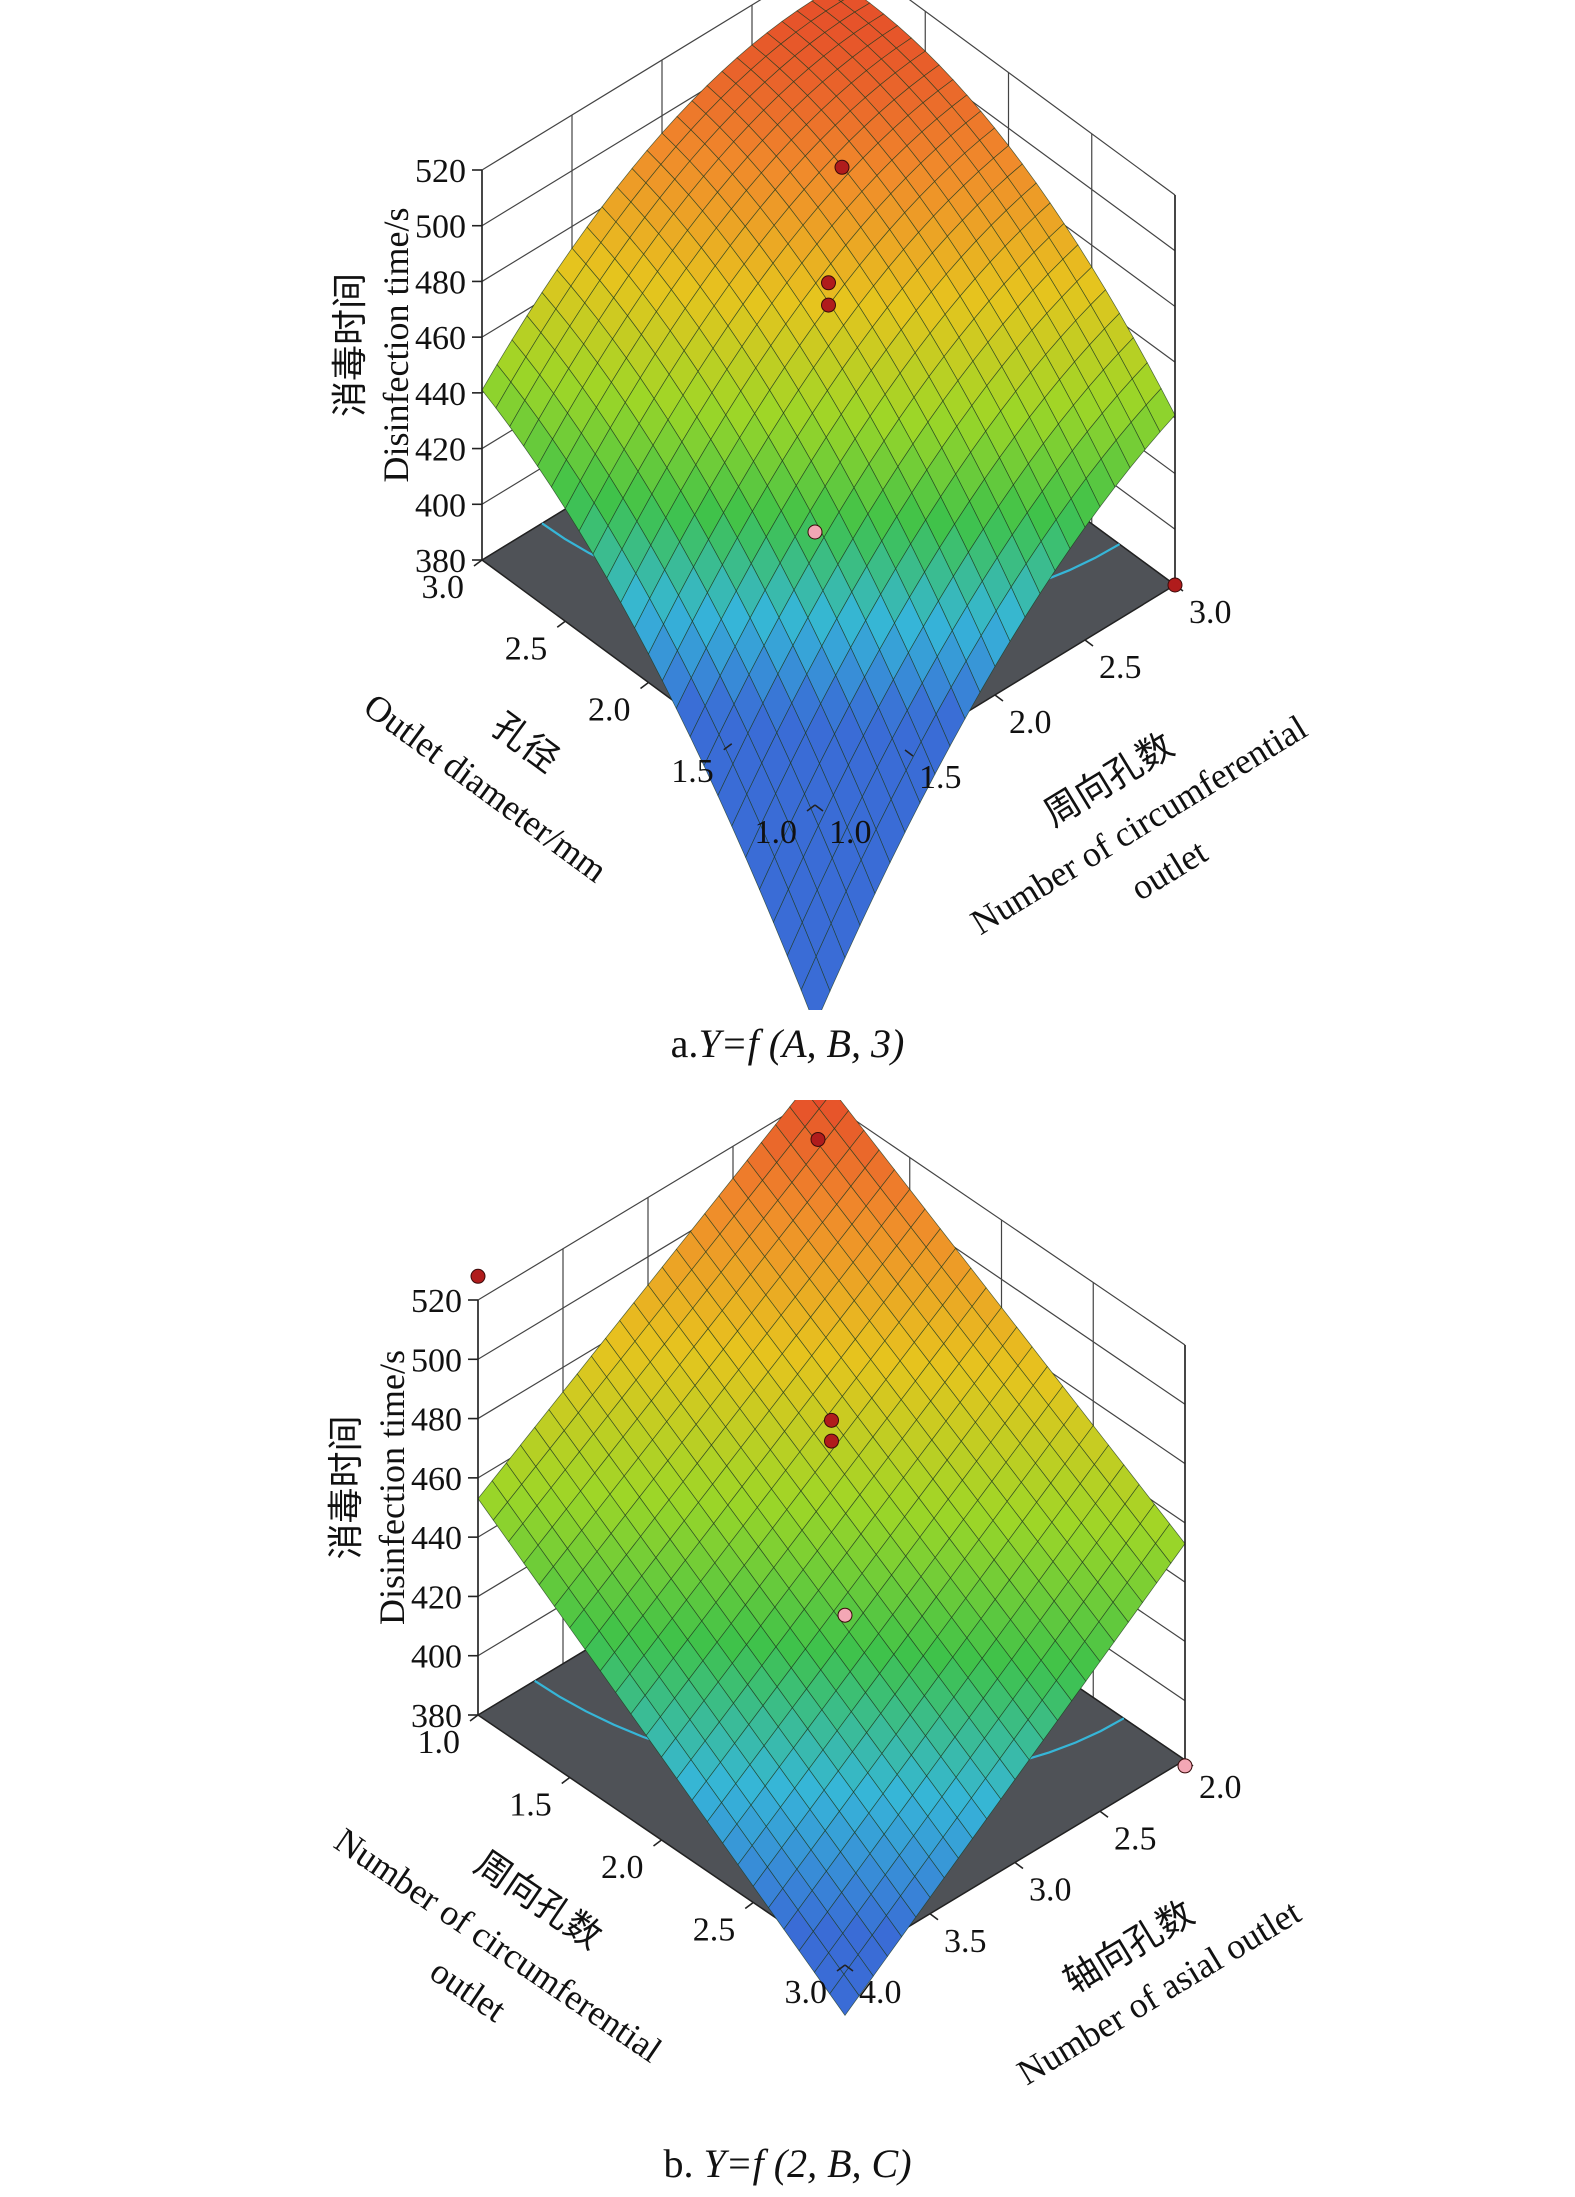 Image resolution: width=1575 pixels, height=2197 pixels. What do you see at coordinates (940, 777) in the screenshot?
I see `right-axis-tick-label: 1.5` at bounding box center [940, 777].